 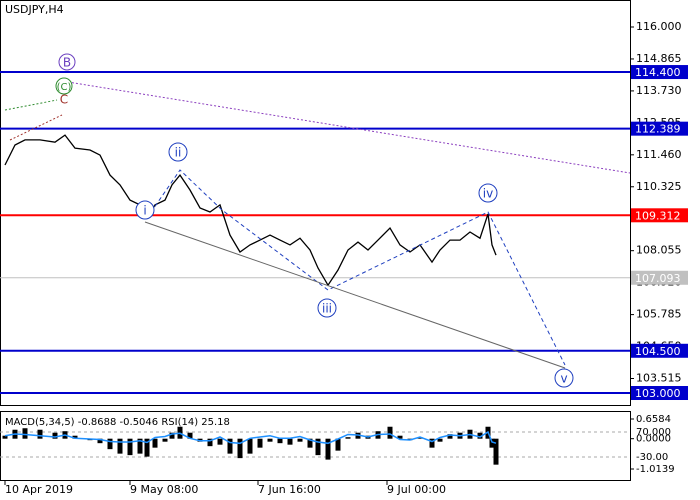 I want to click on rsi-line, so click(x=250, y=437).